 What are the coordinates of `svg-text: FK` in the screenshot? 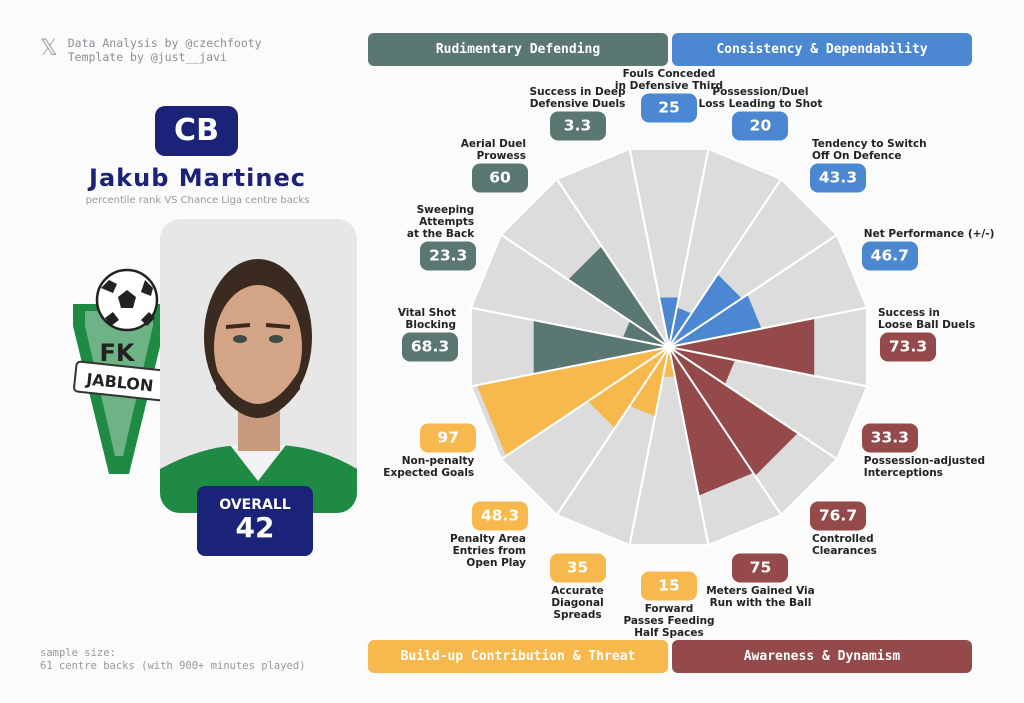 It's located at (118, 353).